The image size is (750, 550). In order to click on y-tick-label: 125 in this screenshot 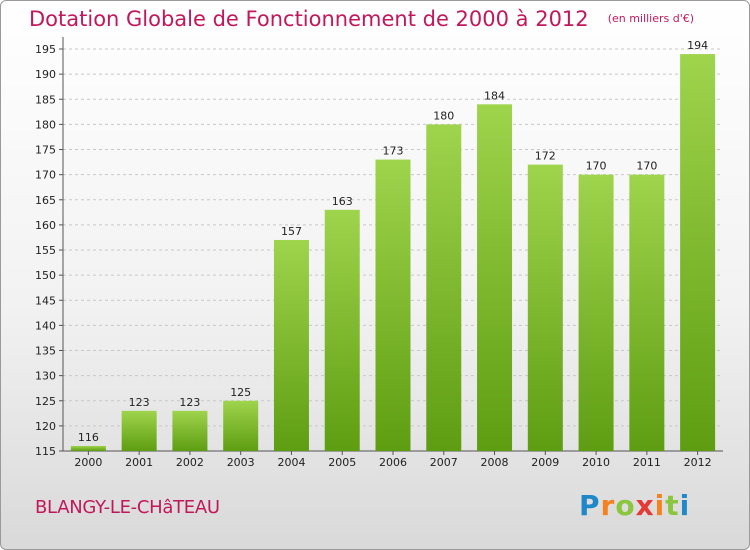, I will do `click(45, 401)`.